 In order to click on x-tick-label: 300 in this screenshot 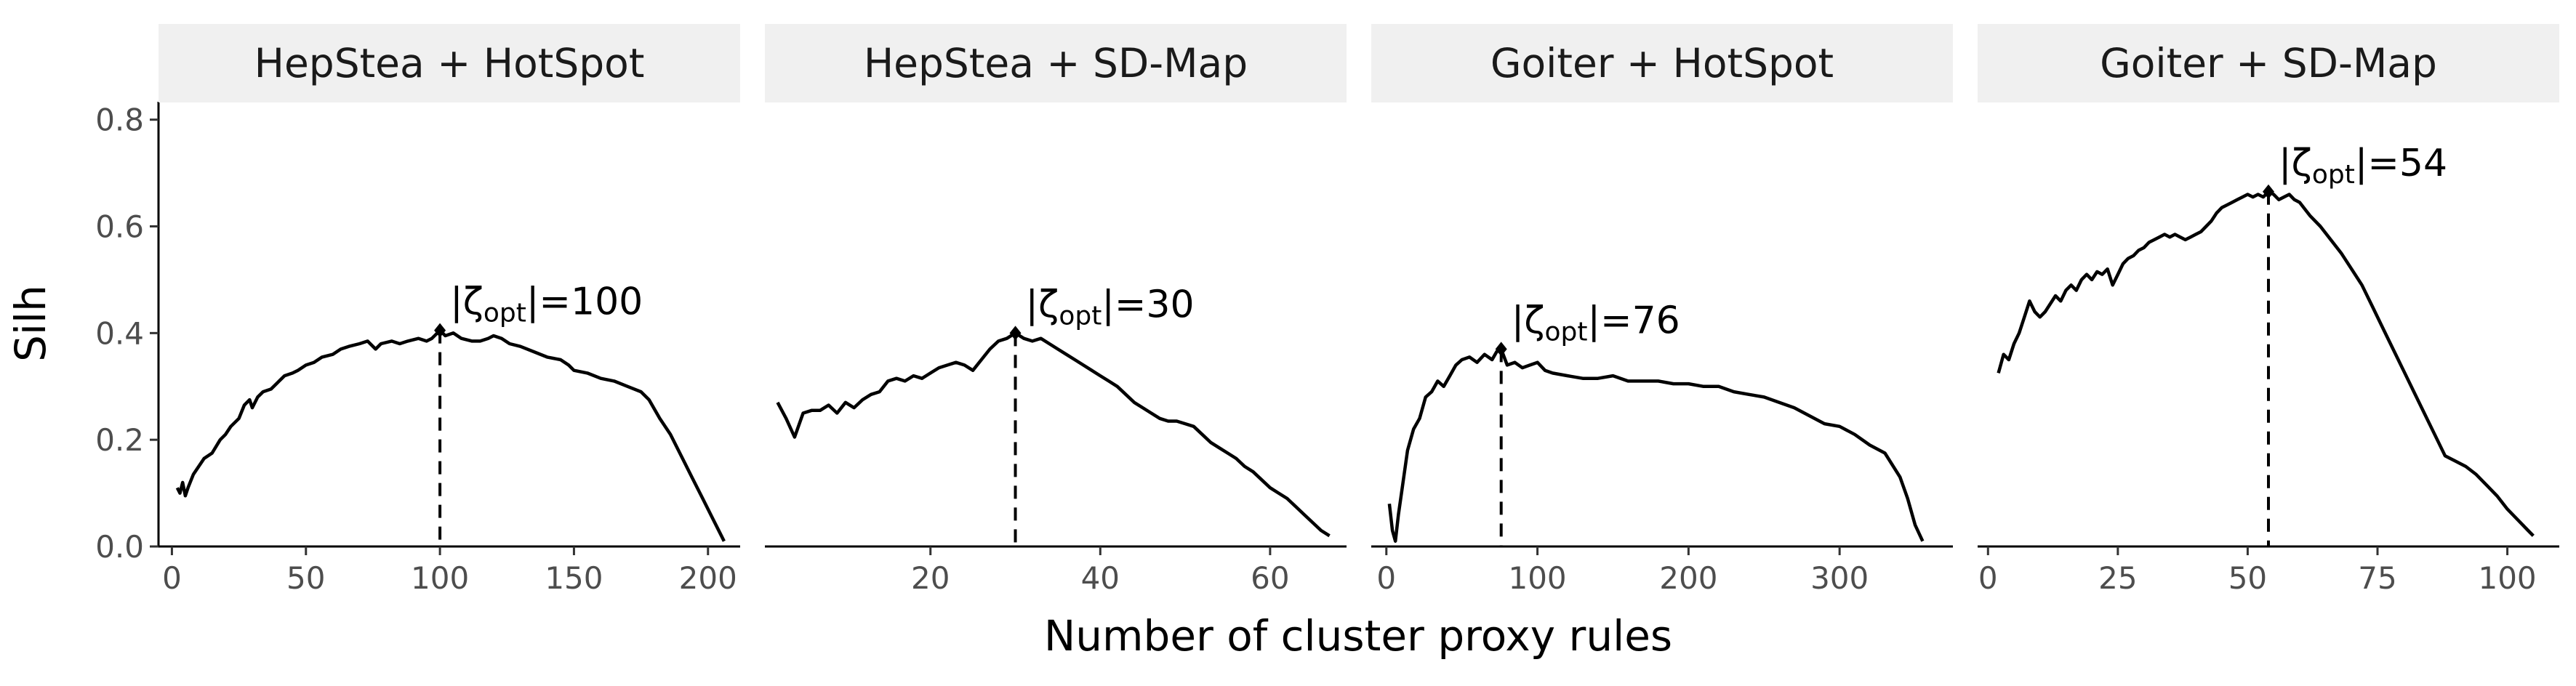, I will do `click(1839, 578)`.